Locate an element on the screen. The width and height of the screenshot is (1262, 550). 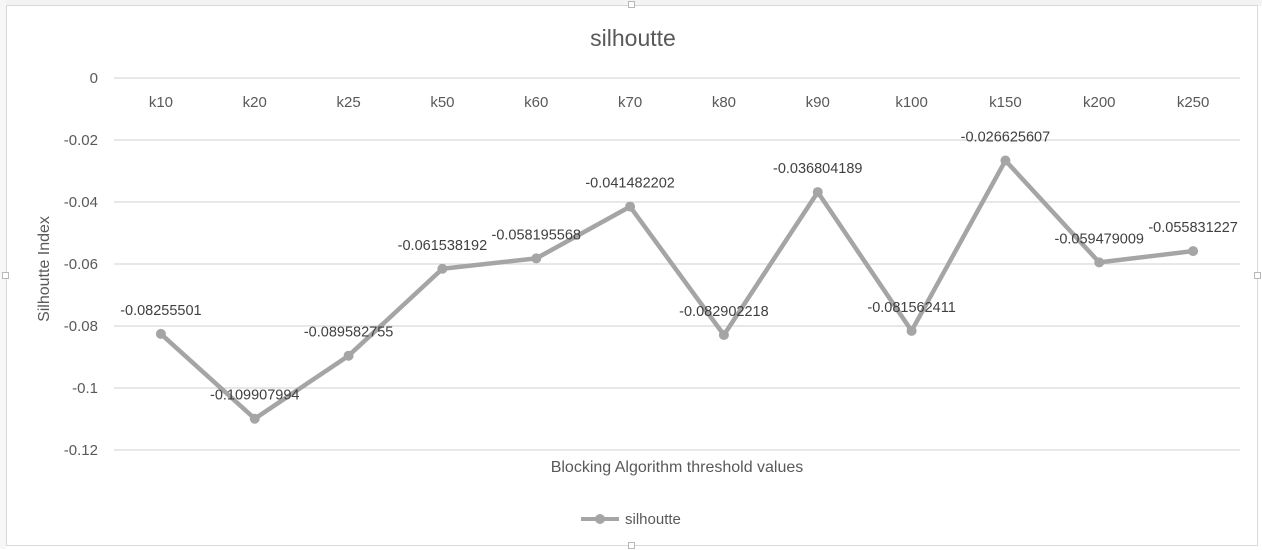
x-tick-label: k80 is located at coordinates (724, 102).